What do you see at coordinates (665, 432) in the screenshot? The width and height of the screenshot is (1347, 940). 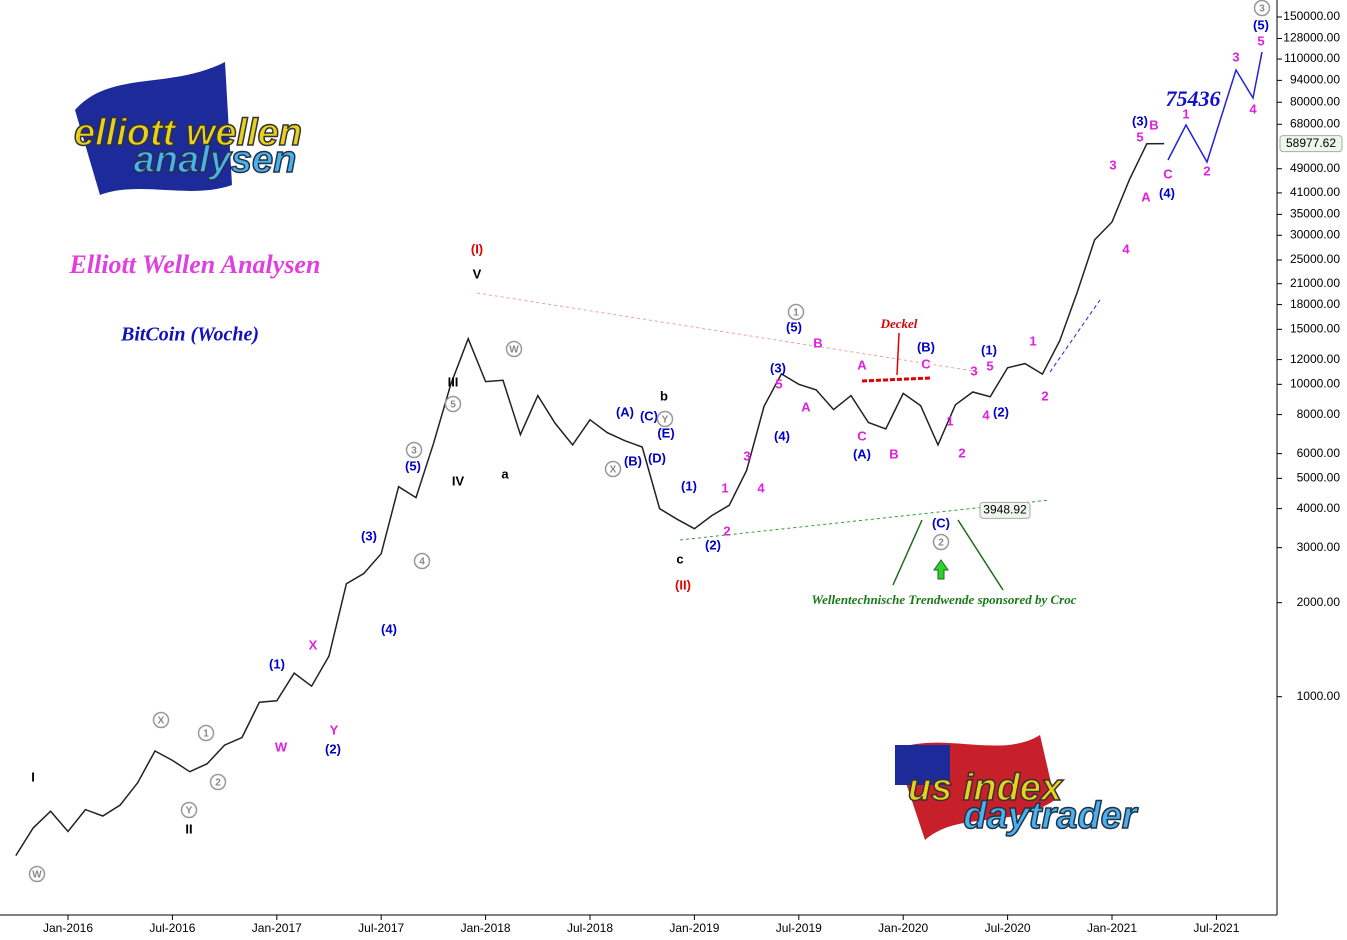 I see `wave-label: (E)` at bounding box center [665, 432].